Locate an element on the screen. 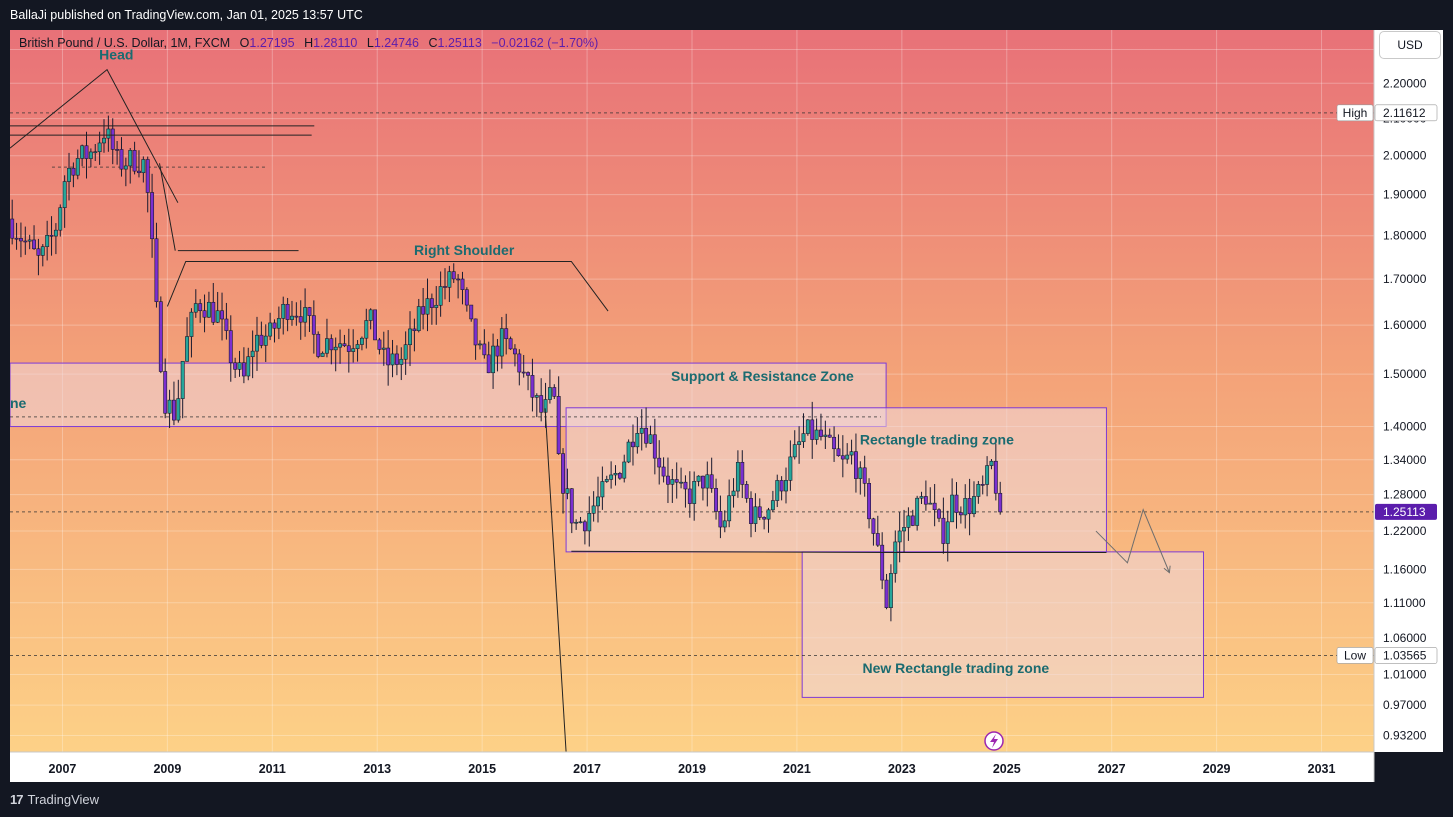 The height and width of the screenshot is (817, 1453). open-value: 1.27195 is located at coordinates (271, 43).